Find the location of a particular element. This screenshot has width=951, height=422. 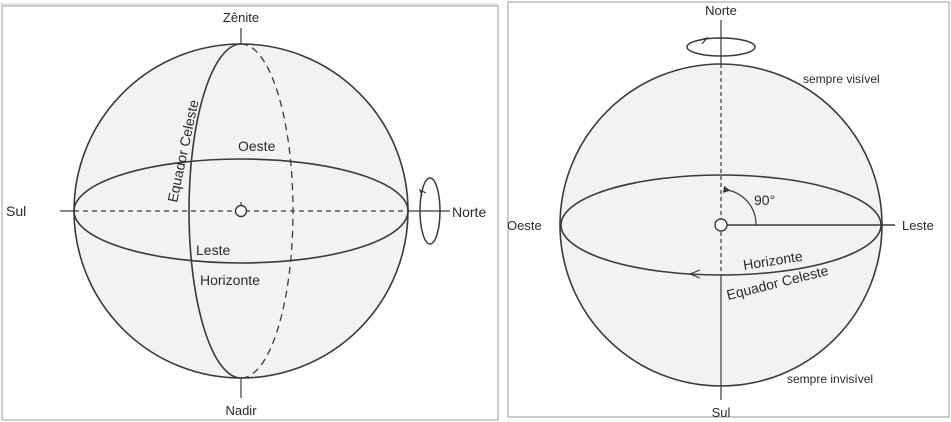

left-south-label: Sul is located at coordinates (16, 211).